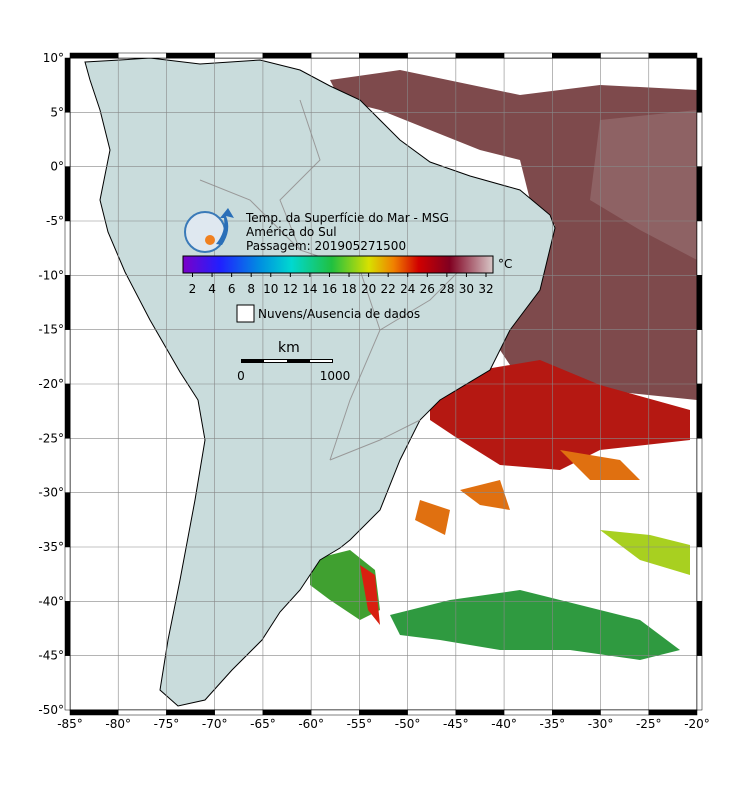 The height and width of the screenshot is (785, 741). Describe the element at coordinates (335, 376) in the screenshot. I see `scale-label: 1000` at that location.